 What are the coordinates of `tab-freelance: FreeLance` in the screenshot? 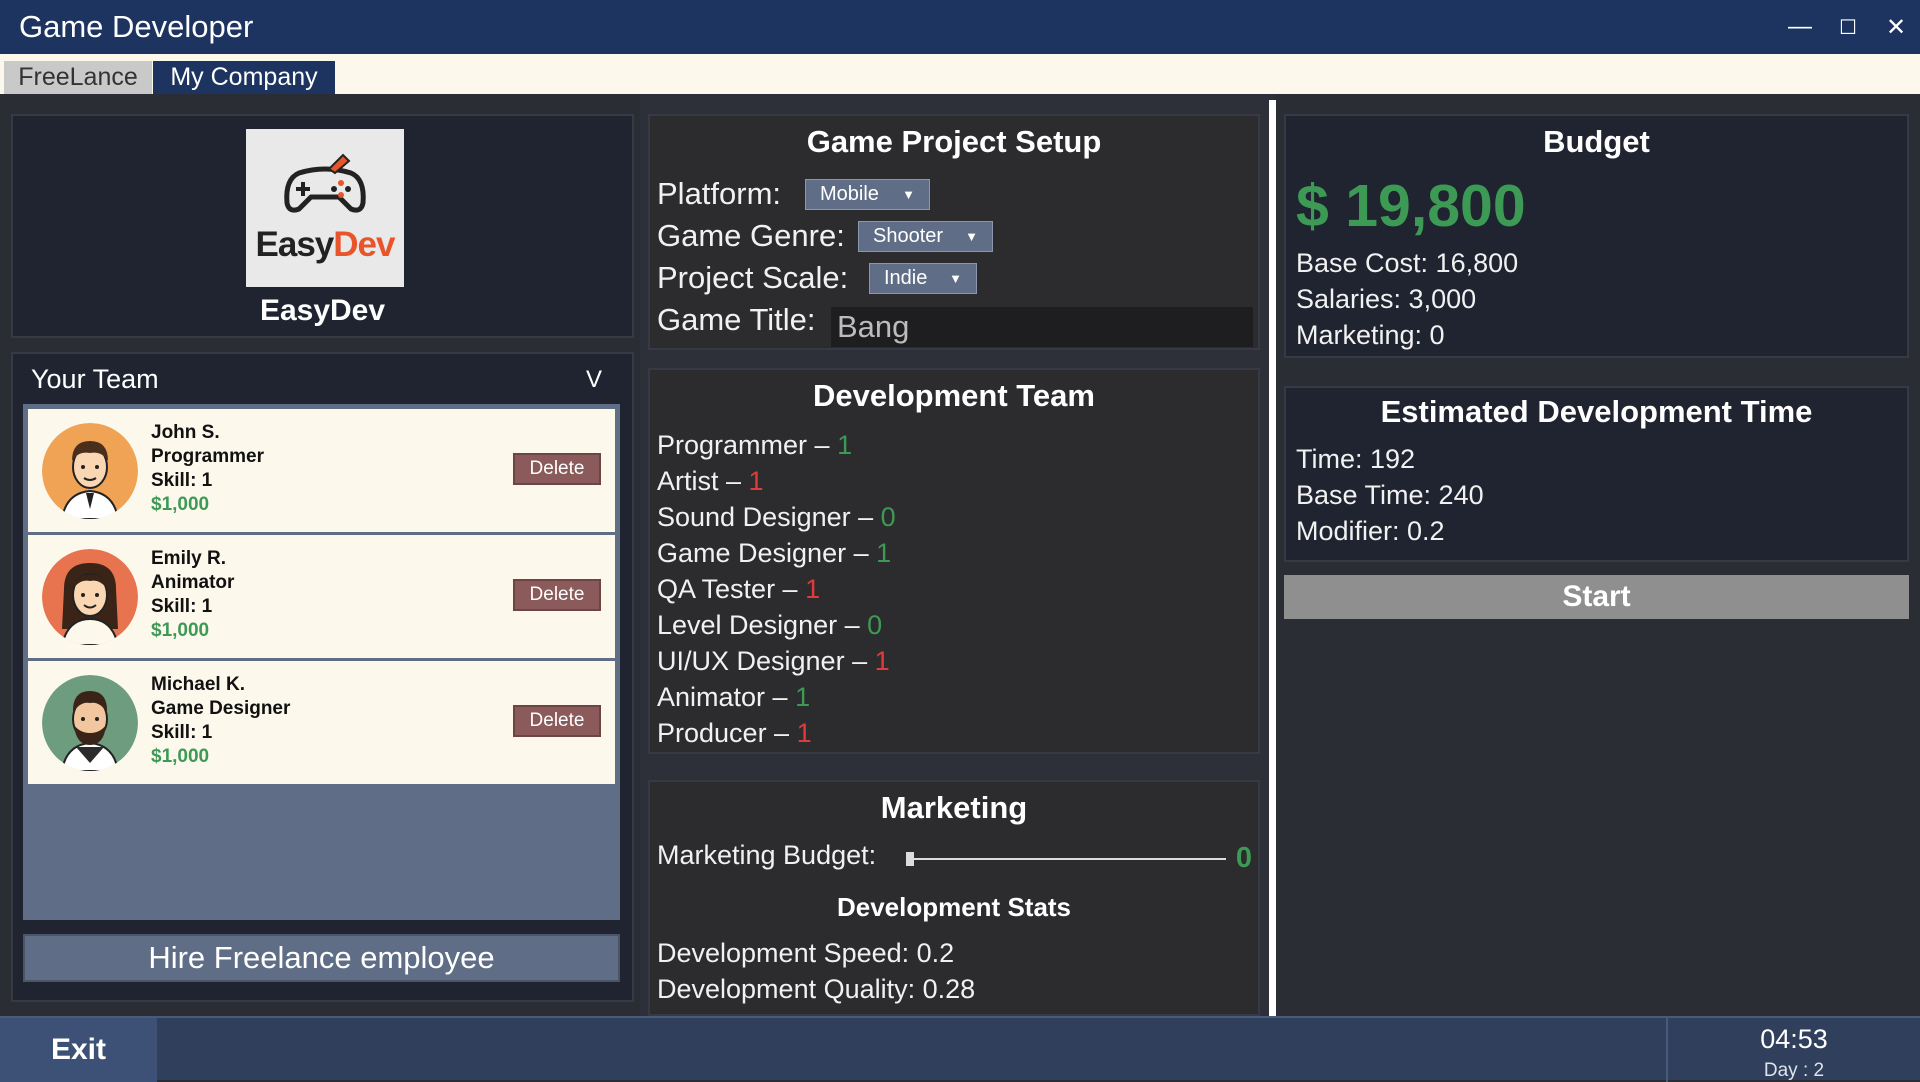 It's located at (78, 77).